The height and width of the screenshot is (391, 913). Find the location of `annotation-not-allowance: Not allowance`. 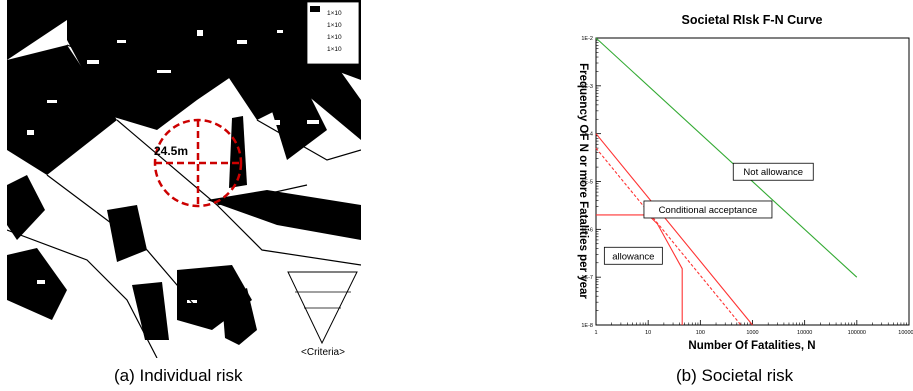

annotation-not-allowance: Not allowance is located at coordinates (773, 172).